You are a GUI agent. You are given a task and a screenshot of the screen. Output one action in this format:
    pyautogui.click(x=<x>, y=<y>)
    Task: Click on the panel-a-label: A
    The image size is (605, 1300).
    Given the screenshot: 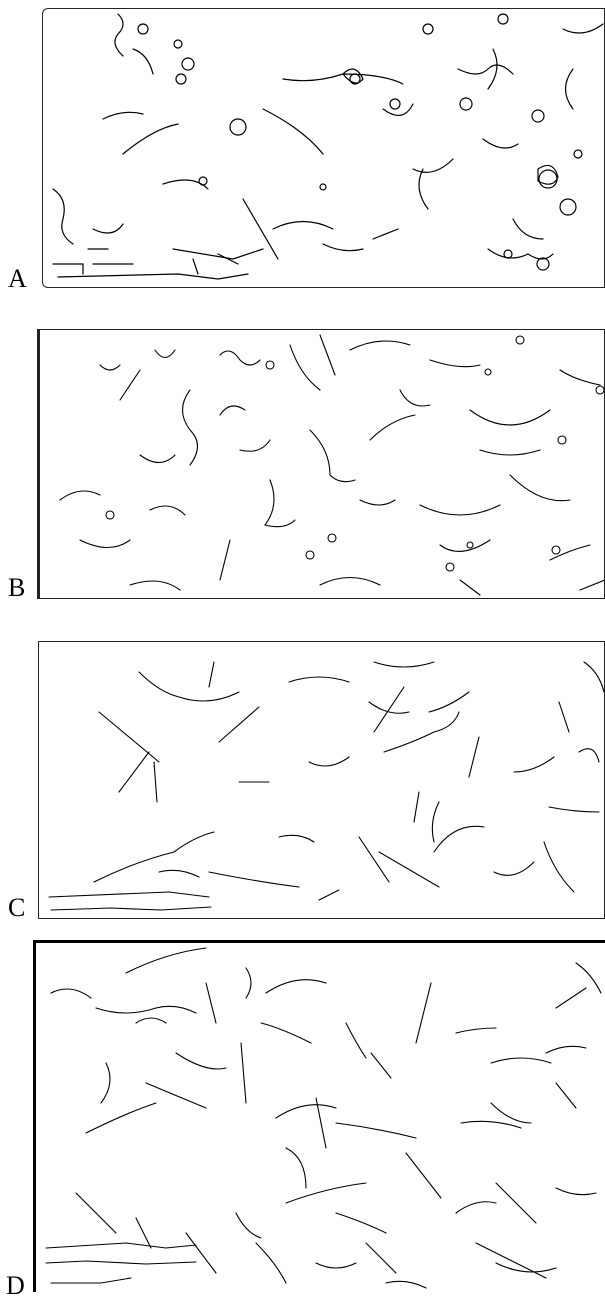 What is the action you would take?
    pyautogui.click(x=17, y=278)
    